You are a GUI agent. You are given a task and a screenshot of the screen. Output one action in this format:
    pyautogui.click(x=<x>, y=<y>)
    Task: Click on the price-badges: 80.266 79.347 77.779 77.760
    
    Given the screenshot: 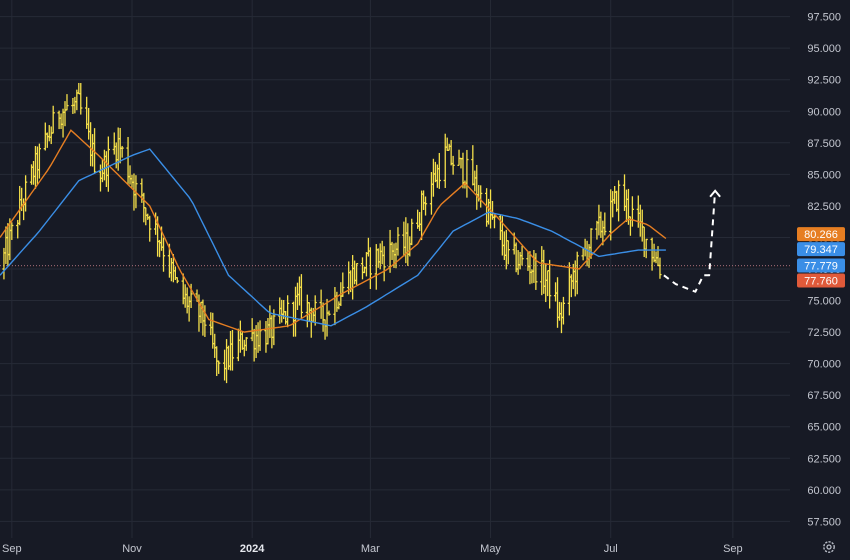 What is the action you would take?
    pyautogui.click(x=821, y=257)
    